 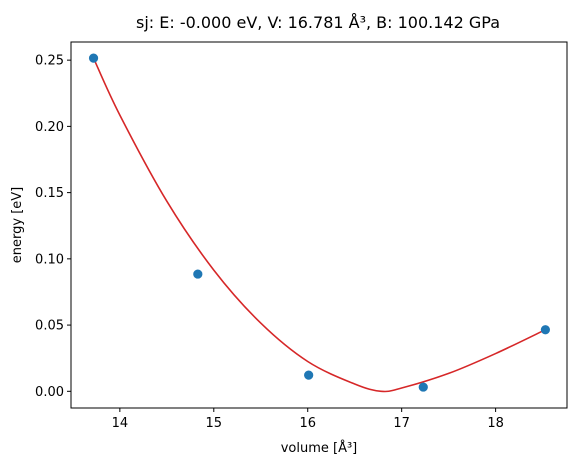 What do you see at coordinates (49, 193) in the screenshot?
I see `y-tick-label: 0.15` at bounding box center [49, 193].